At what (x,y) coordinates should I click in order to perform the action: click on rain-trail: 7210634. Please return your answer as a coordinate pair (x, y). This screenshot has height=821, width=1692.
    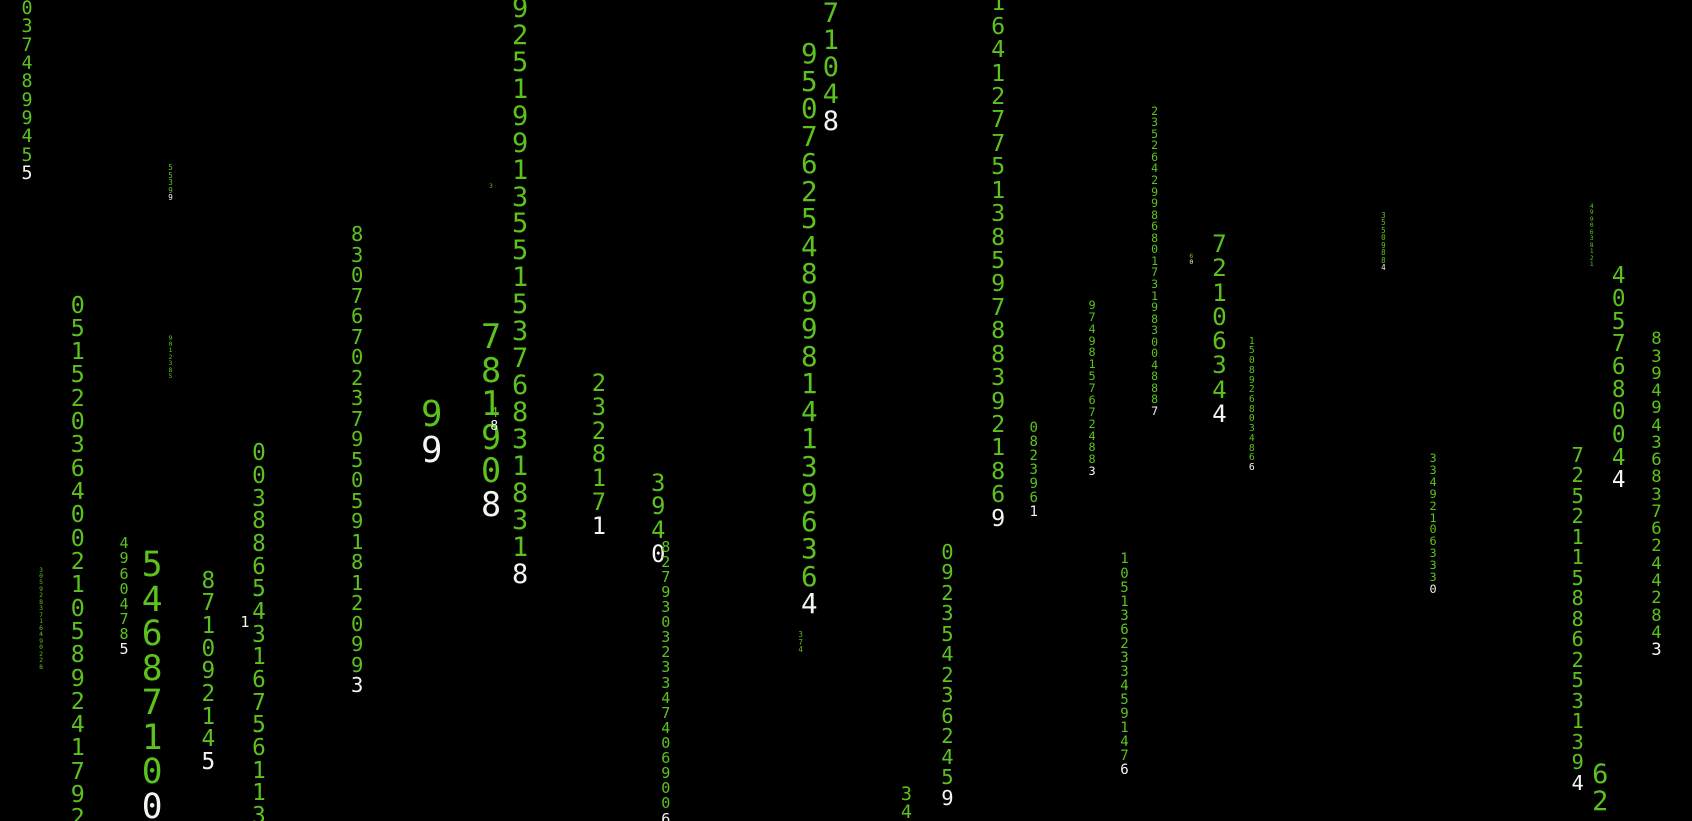
    Looking at the image, I should click on (1219, 316).